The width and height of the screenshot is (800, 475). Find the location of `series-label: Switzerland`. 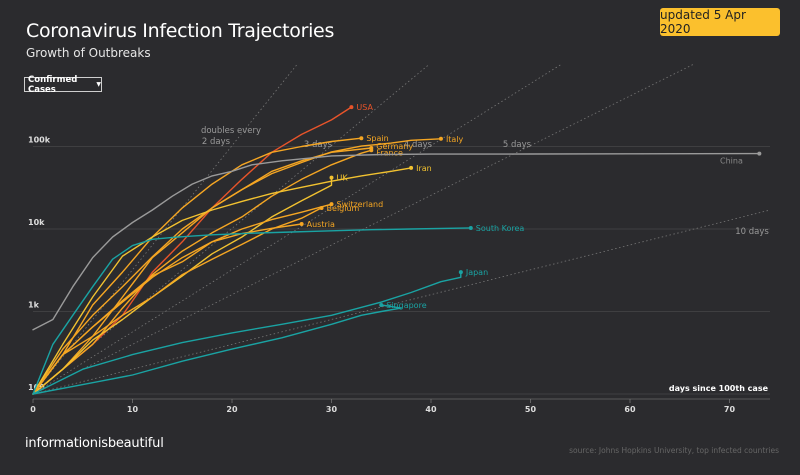

series-label: Switzerland is located at coordinates (360, 204).